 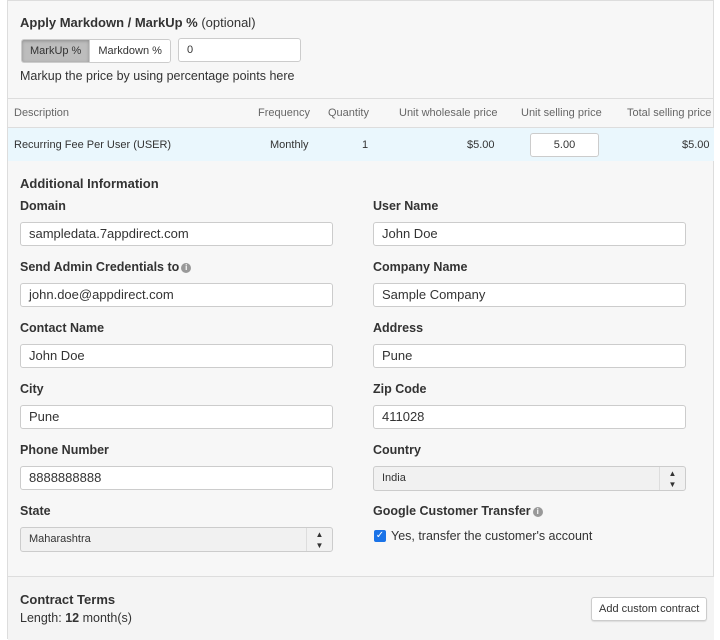 I want to click on col-unit-wholesale: Unit wholesale price, so click(x=448, y=113).